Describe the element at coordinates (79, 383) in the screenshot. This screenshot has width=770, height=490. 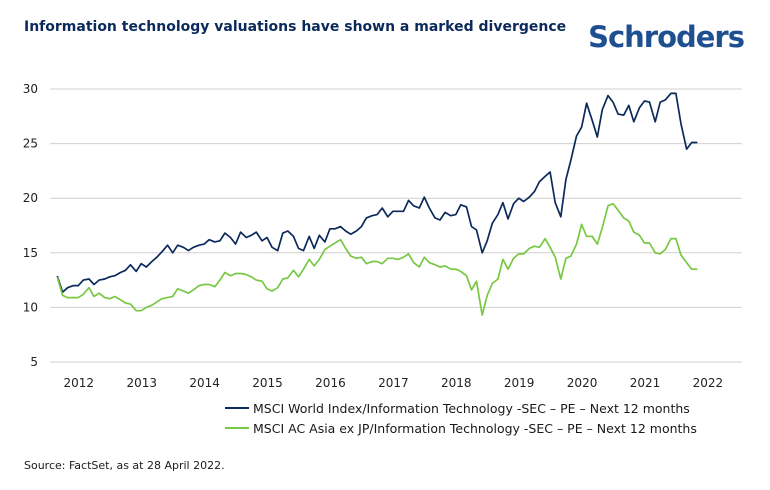
I see `x-tick-label: 2012` at that location.